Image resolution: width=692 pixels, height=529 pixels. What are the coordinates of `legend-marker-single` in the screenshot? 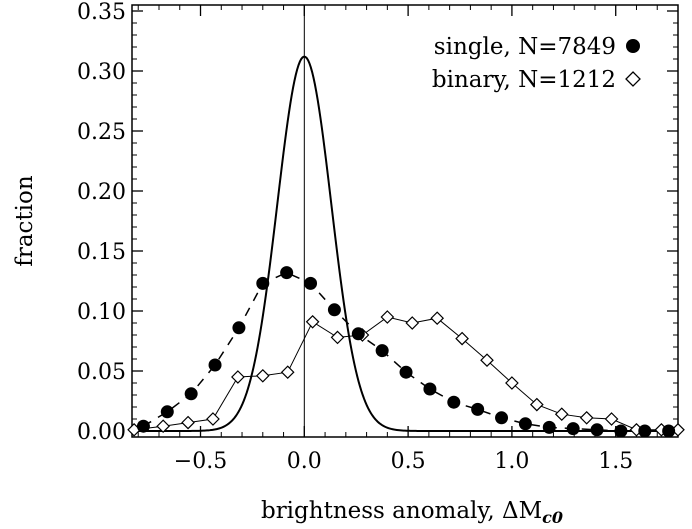 It's located at (633, 46).